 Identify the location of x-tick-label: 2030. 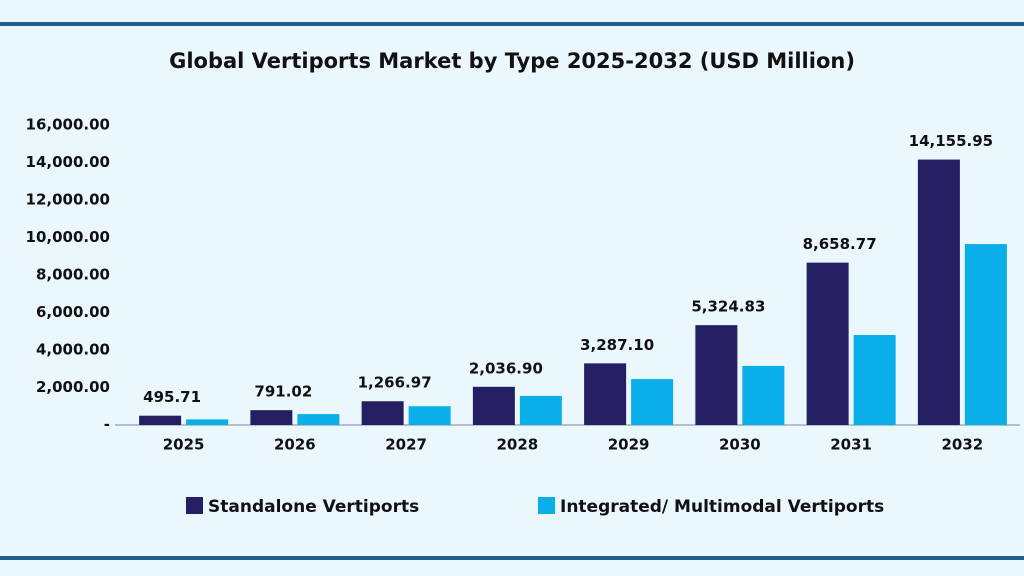
(740, 445).